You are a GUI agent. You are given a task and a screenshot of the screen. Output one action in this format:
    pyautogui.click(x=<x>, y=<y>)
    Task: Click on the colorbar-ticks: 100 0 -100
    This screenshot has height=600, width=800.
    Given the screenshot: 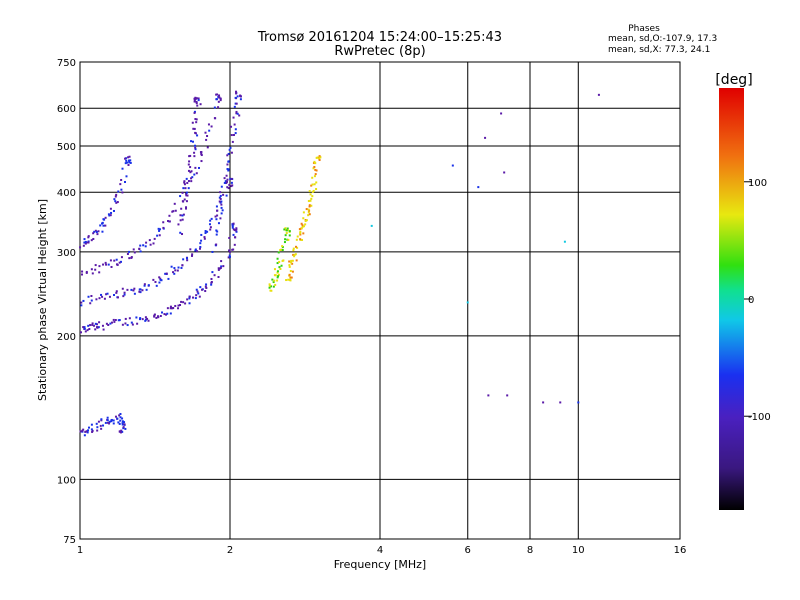 What is the action you would take?
    pyautogui.click(x=757, y=300)
    